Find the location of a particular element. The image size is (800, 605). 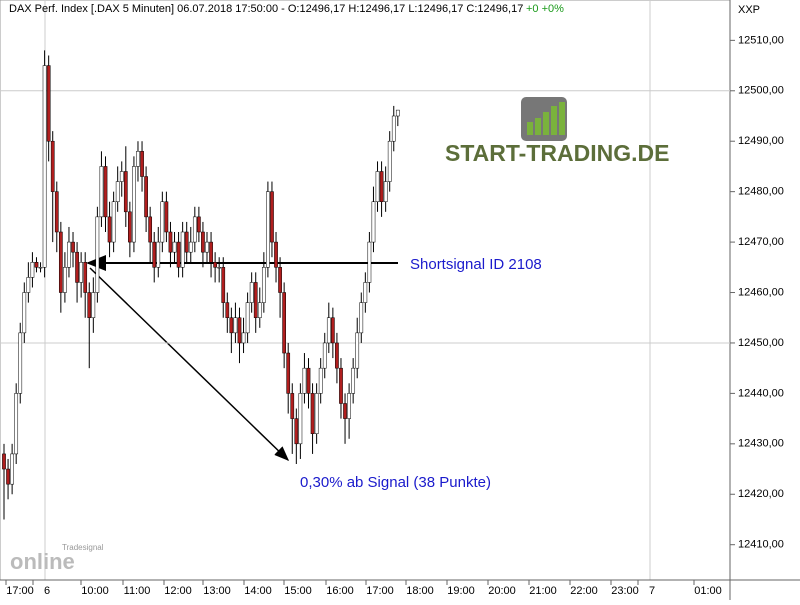

y-tick-label: 12500,00 is located at coordinates (761, 91).